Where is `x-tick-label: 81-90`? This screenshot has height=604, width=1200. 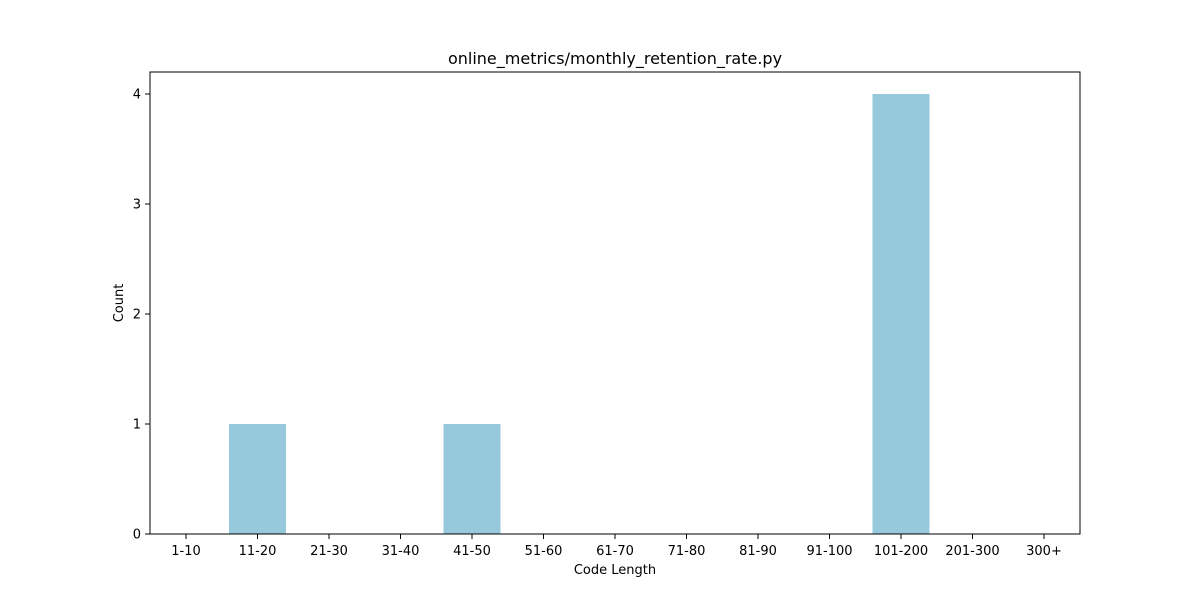 x-tick-label: 81-90 is located at coordinates (758, 551).